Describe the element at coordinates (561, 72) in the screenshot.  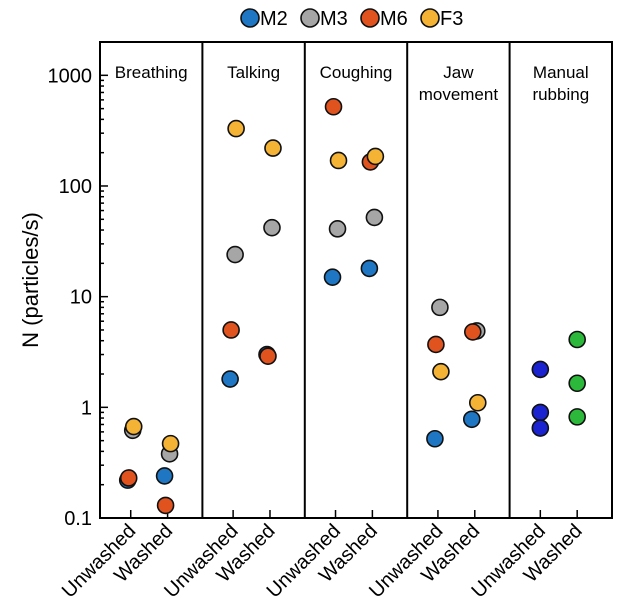
I see `panel-title: Manual` at that location.